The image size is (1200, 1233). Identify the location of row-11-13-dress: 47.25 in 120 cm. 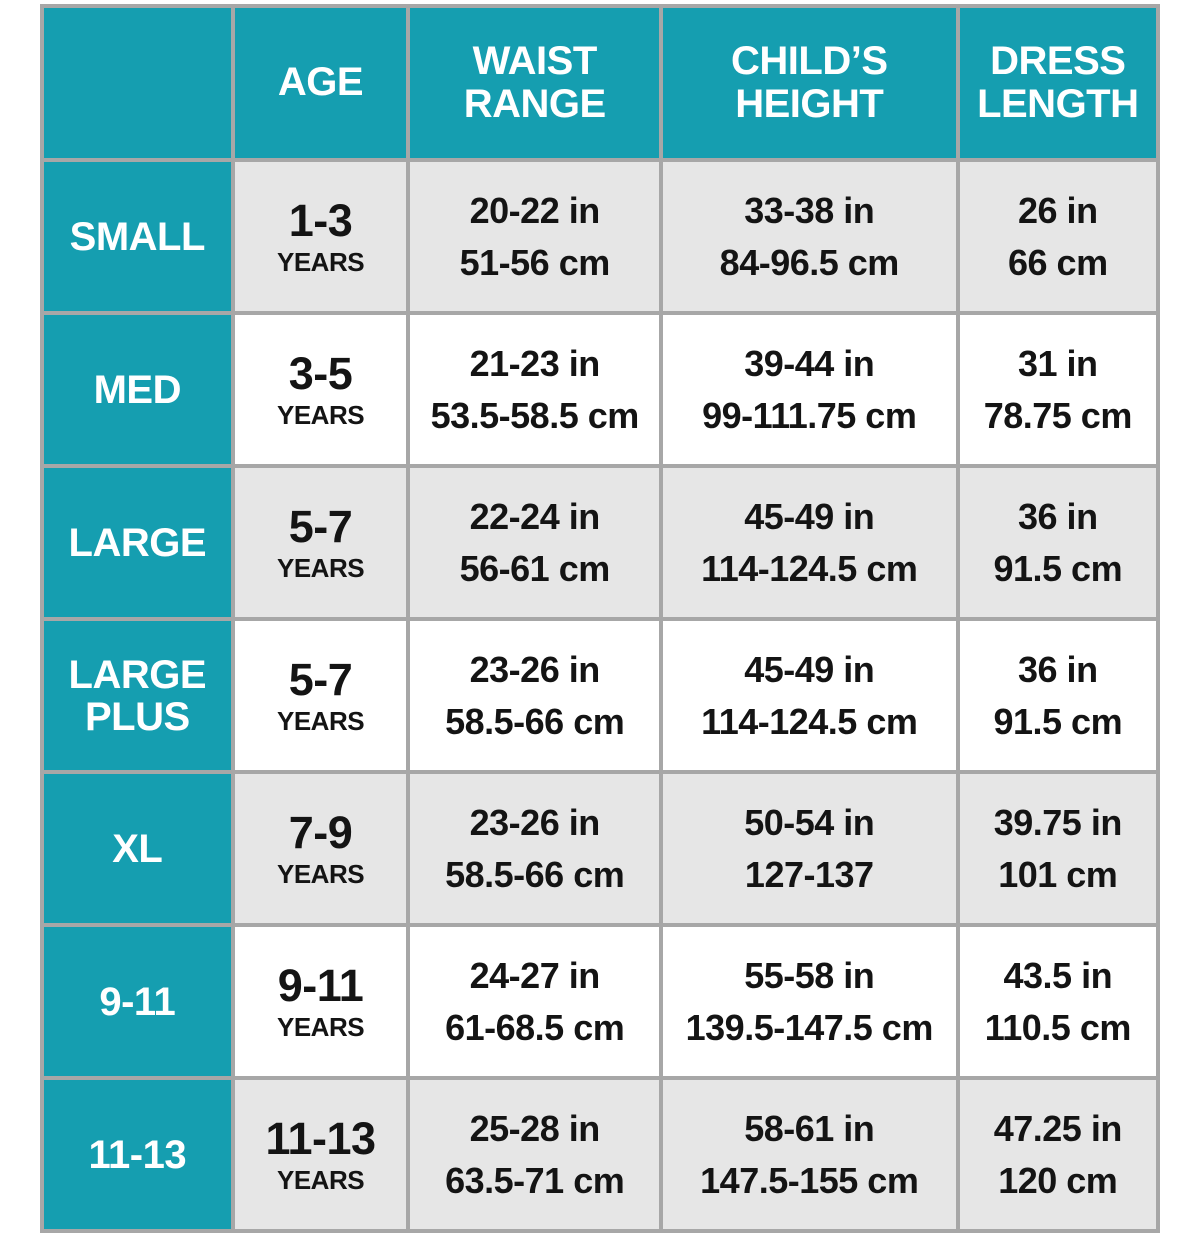
(1057, 1154).